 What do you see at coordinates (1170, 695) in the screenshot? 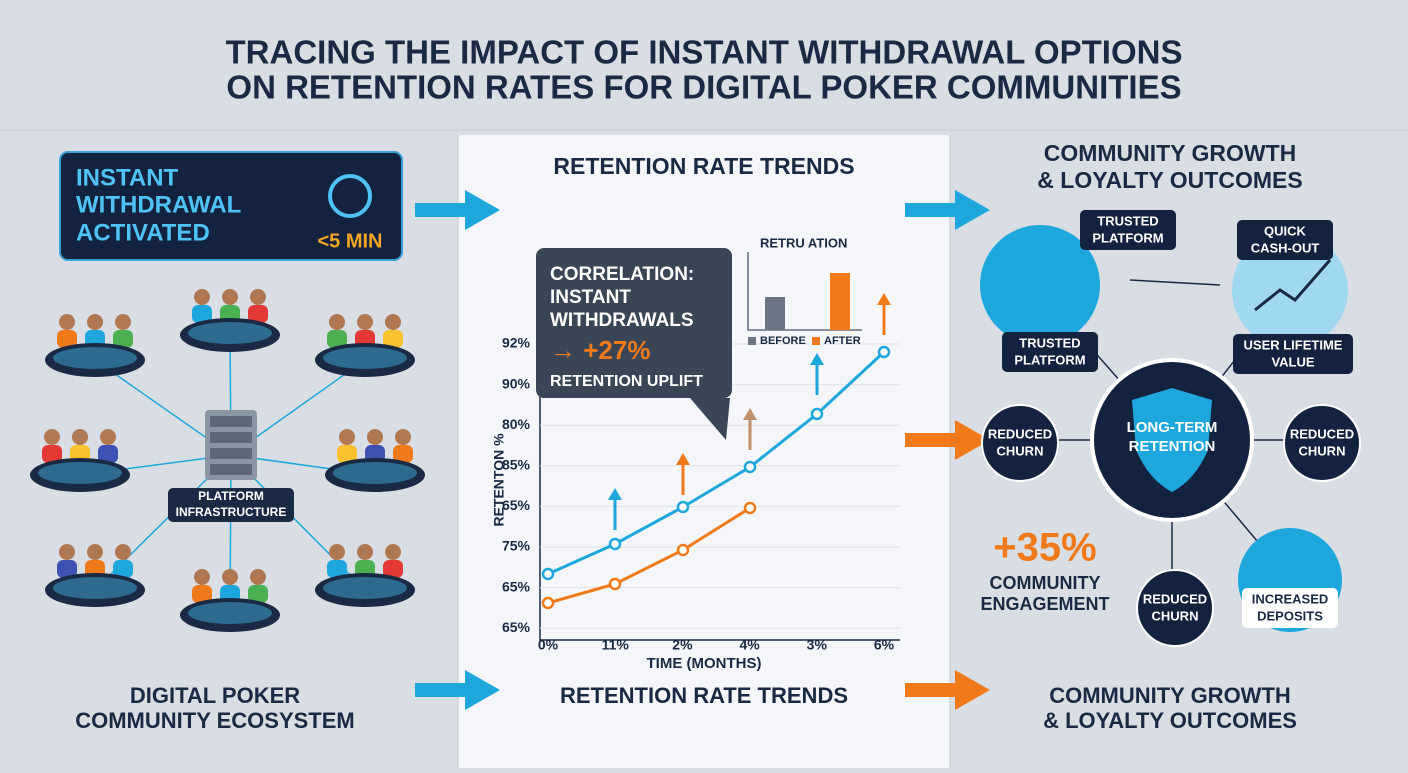
I see `footer: COMMUNITY GROWTH` at bounding box center [1170, 695].